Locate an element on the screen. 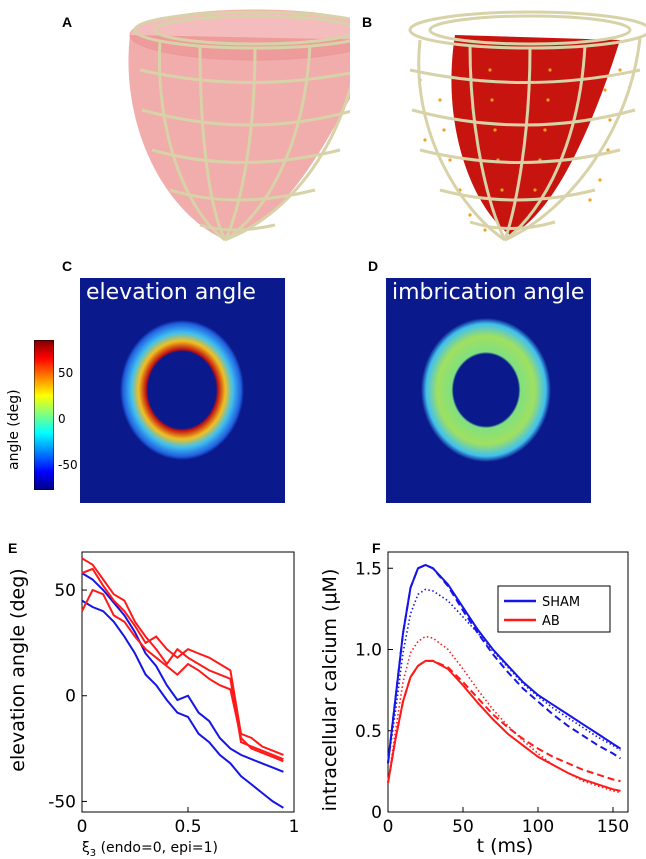 The width and height of the screenshot is (646, 859). chart-f-ytick-label: 1.5 is located at coordinates (368, 569).